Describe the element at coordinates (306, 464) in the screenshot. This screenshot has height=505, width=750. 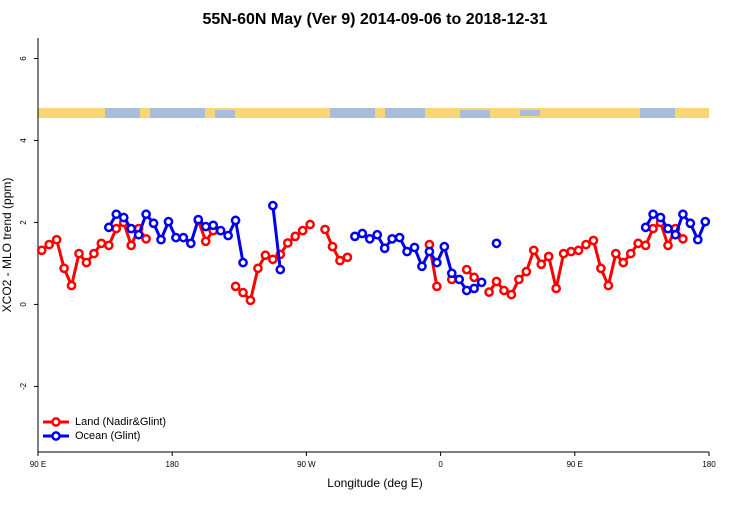
I see `x-tick-label: 90 W` at that location.